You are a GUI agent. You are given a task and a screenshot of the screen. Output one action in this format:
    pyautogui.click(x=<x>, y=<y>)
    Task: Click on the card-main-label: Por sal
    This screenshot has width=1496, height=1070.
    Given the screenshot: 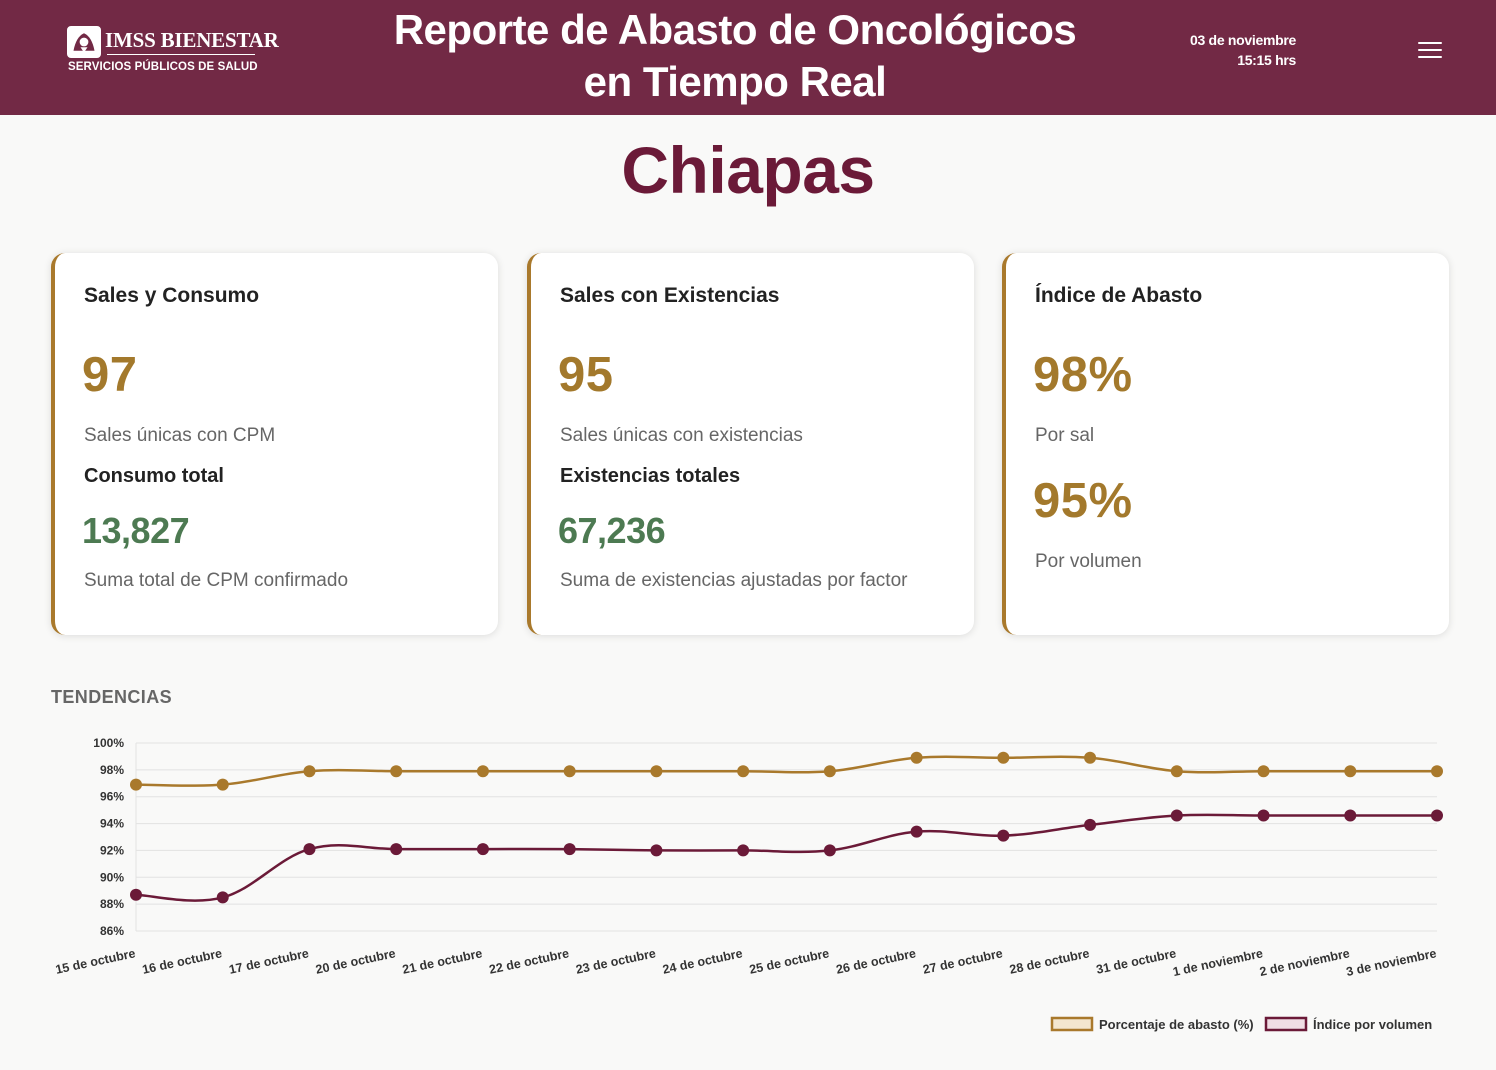 What is the action you would take?
    pyautogui.click(x=1065, y=435)
    